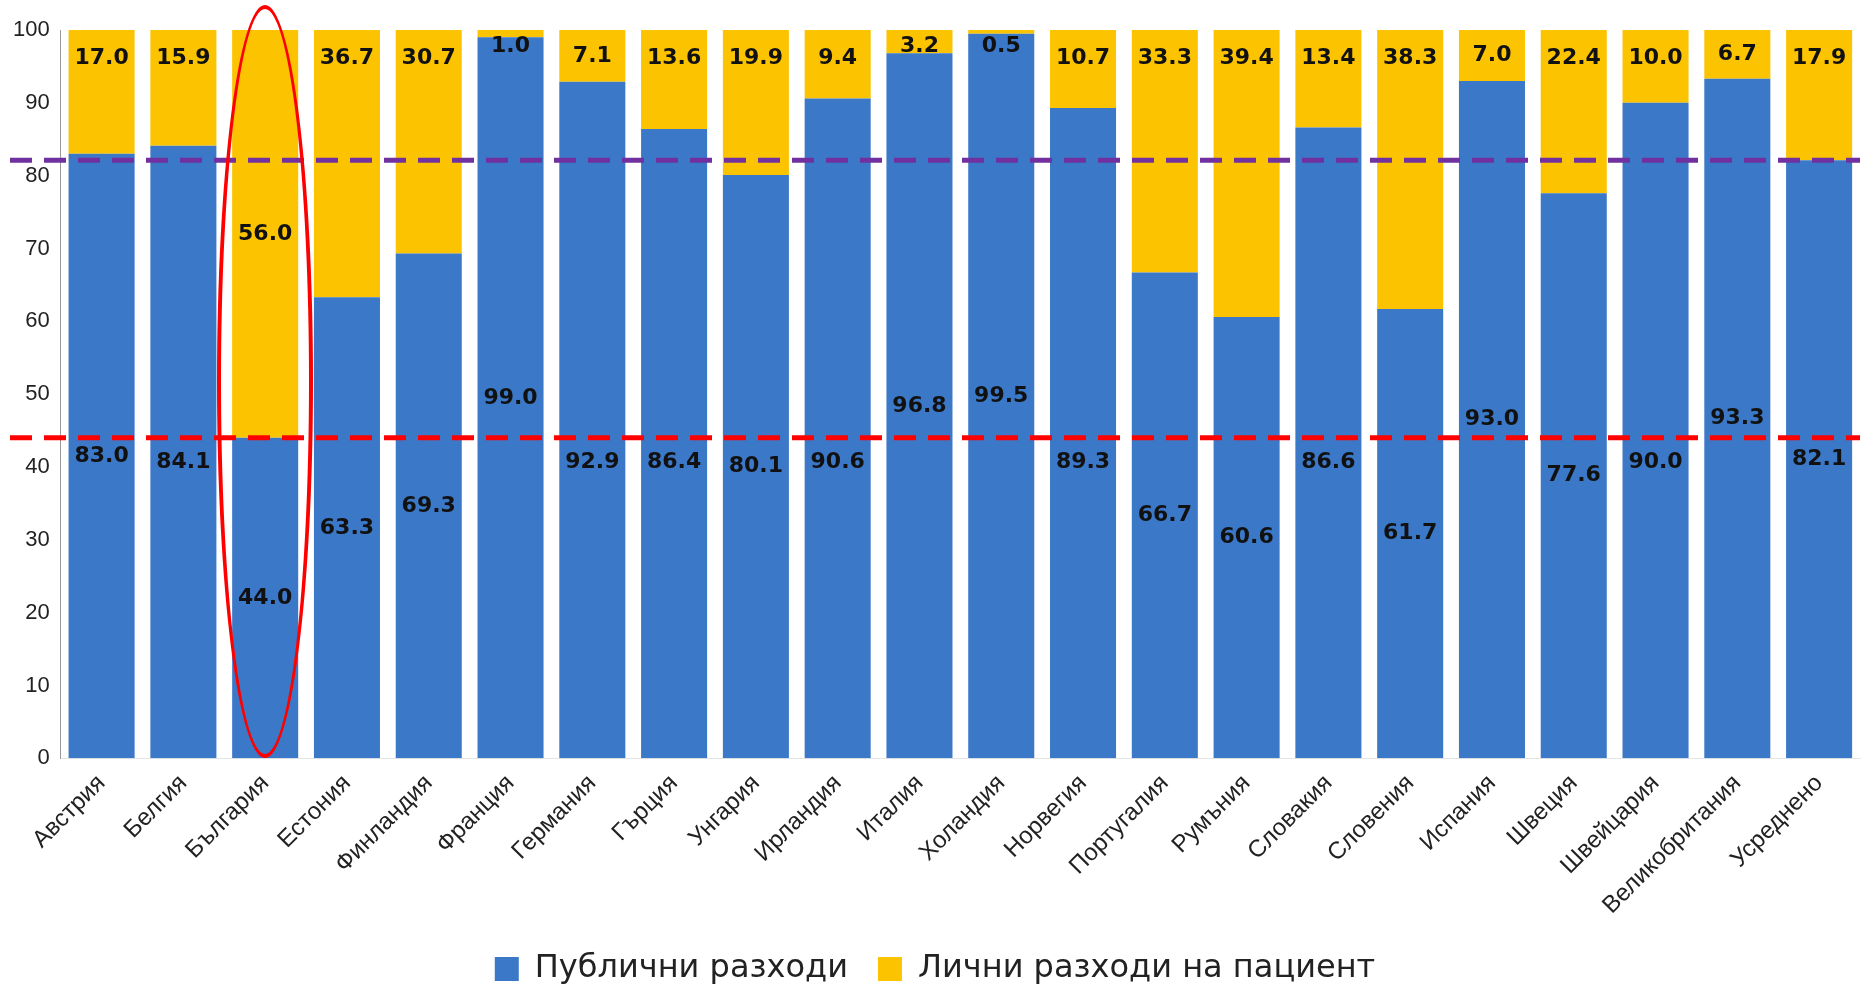 Image resolution: width=1868 pixels, height=1005 pixels. I want to click on y-tick-label: 30, so click(37, 538).